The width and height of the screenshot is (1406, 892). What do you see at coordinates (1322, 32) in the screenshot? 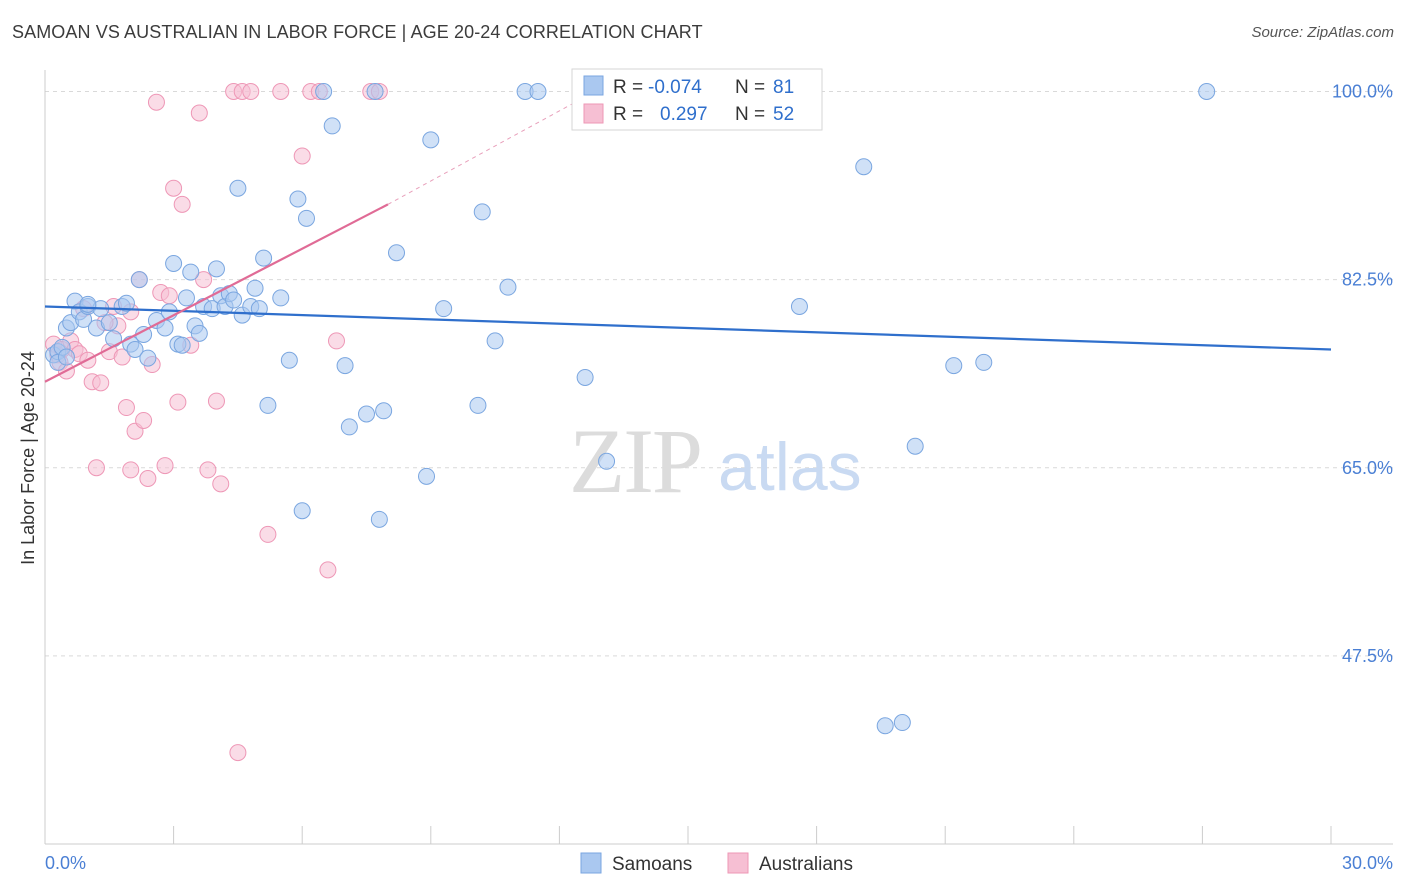
I see `source-label: Source: ZipAtlas.com` at bounding box center [1322, 32].